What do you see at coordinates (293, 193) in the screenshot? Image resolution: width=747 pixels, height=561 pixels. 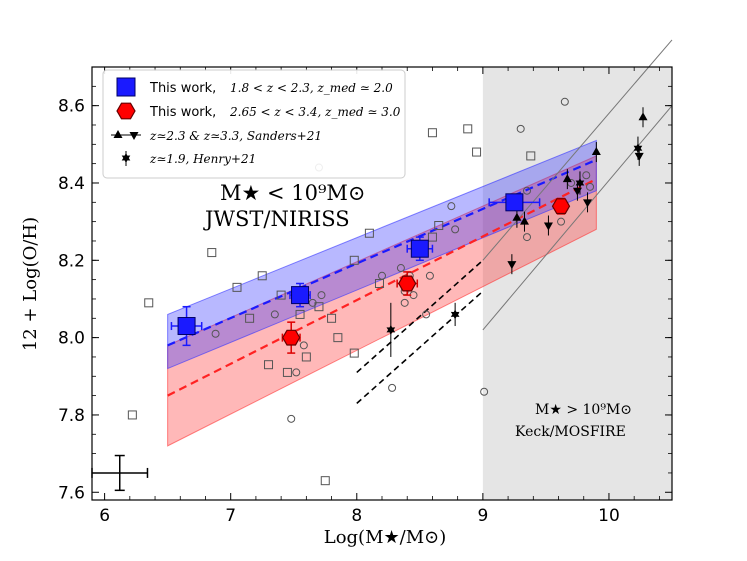 I see `annotation-mass-limit: M★ < 10⁹M⊙` at bounding box center [293, 193].